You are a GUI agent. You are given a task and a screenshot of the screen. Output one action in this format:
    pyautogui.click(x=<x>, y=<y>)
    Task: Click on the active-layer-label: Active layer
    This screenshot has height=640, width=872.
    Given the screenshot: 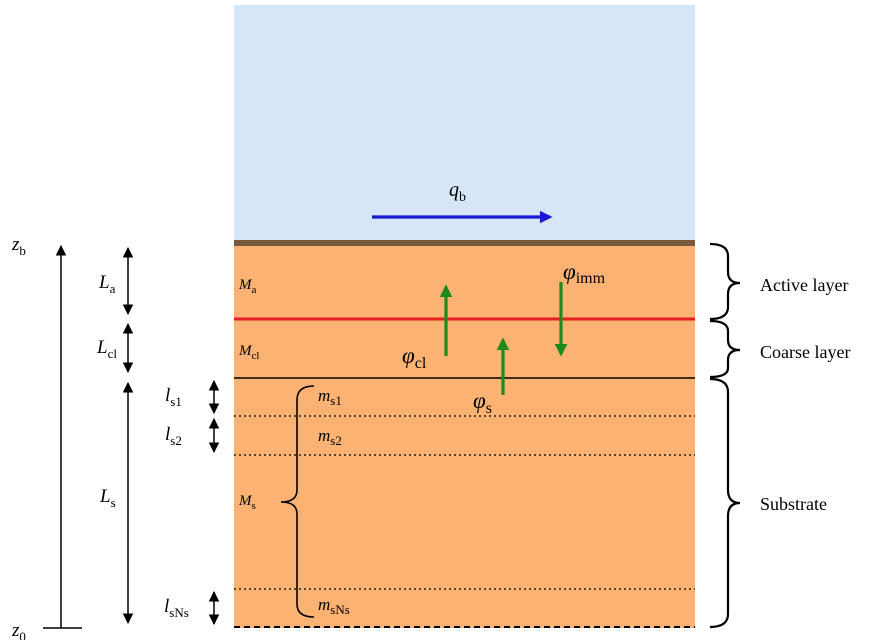 What is the action you would take?
    pyautogui.click(x=804, y=285)
    